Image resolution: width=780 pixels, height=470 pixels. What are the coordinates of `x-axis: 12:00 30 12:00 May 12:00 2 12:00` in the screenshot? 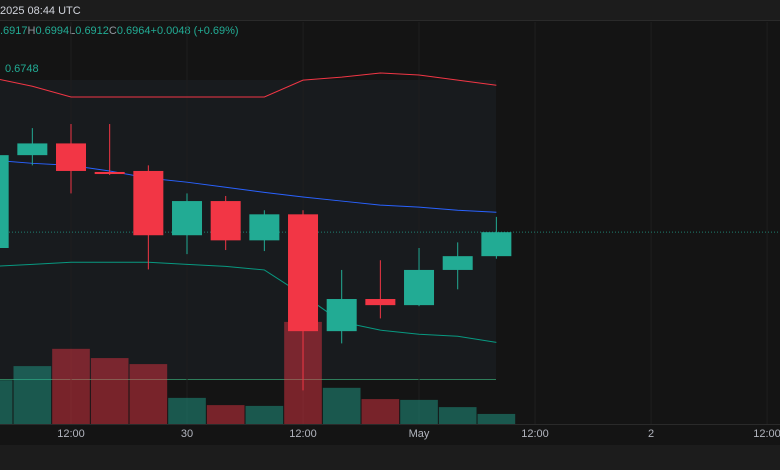 It's located at (418, 434).